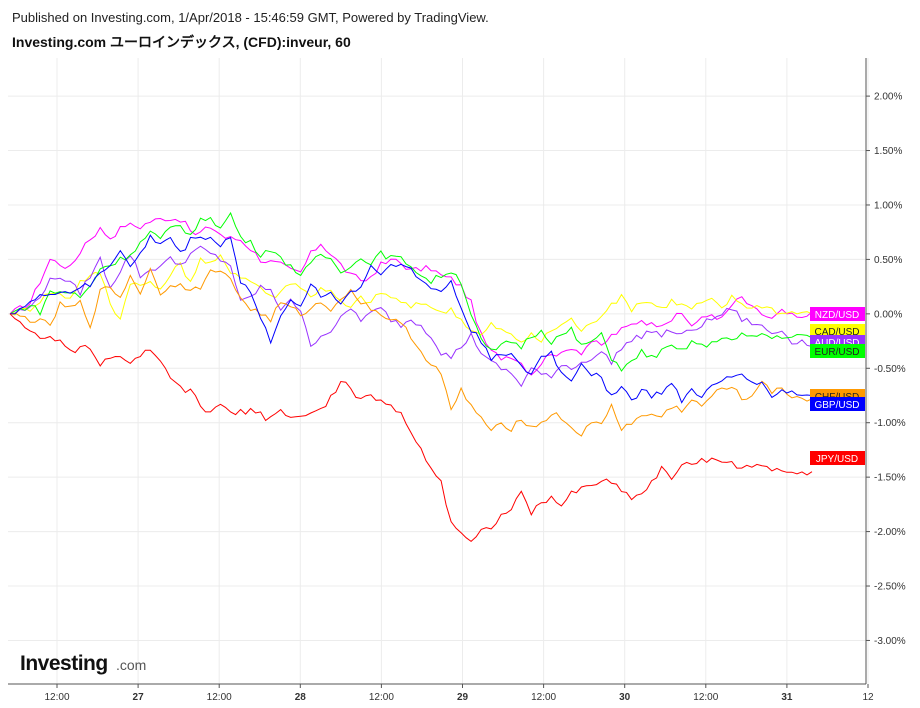  I want to click on y-tick-label: 1.50%, so click(888, 151).